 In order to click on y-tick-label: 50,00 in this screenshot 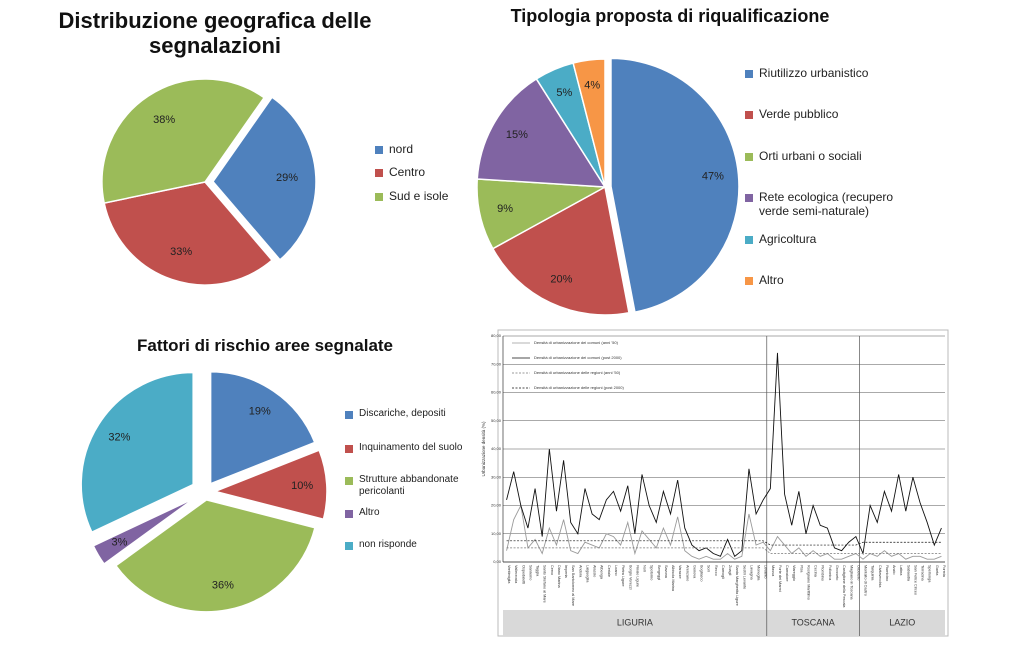, I will do `click(496, 420)`.